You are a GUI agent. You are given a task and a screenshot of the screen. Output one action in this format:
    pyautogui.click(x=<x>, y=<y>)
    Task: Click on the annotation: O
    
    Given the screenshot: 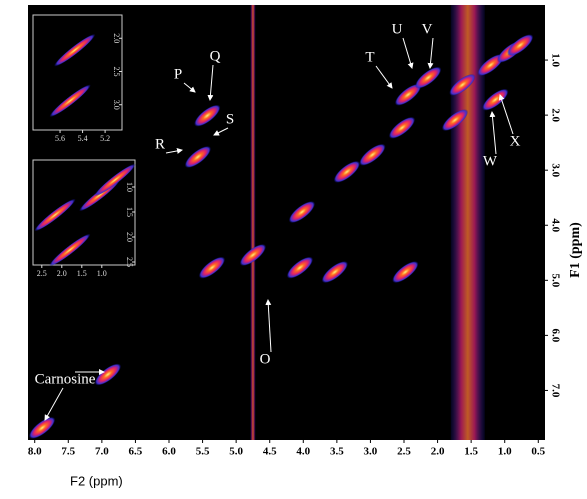 What is the action you would take?
    pyautogui.click(x=265, y=359)
    